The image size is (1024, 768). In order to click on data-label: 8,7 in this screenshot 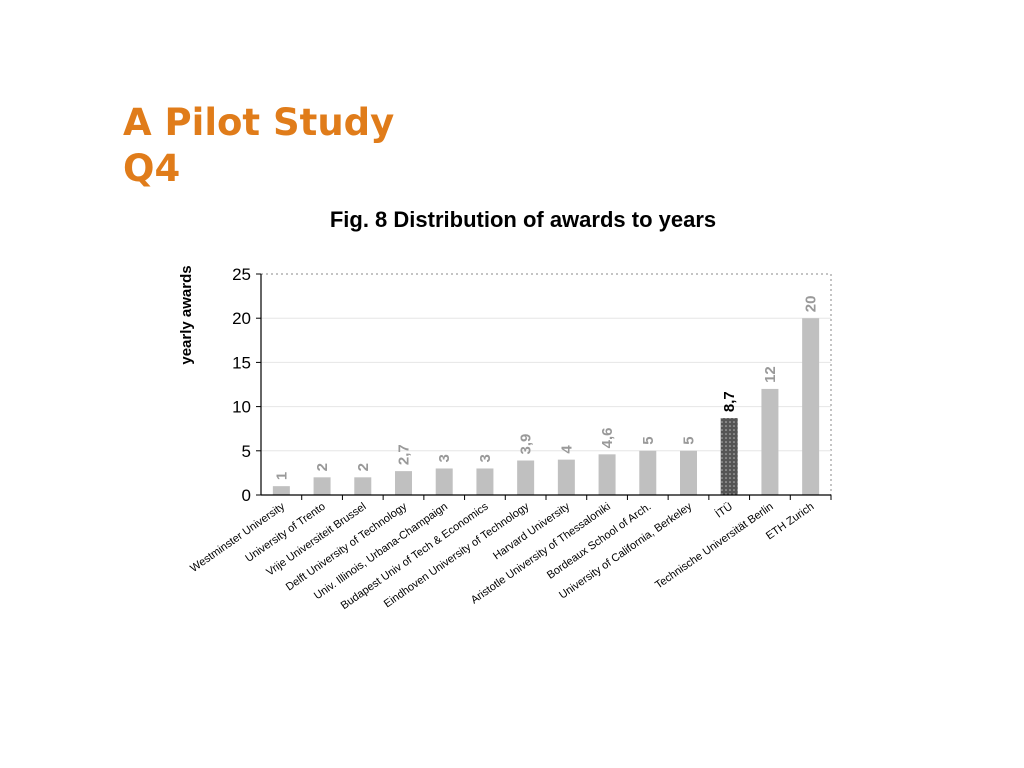, I will do `click(729, 401)`.